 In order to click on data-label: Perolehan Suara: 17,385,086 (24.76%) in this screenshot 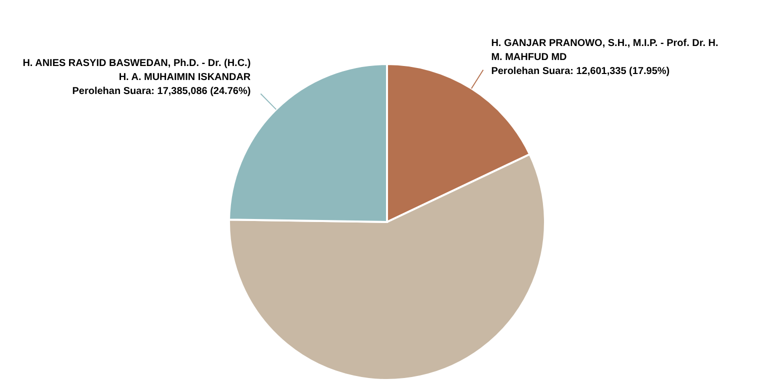, I will do `click(161, 91)`.